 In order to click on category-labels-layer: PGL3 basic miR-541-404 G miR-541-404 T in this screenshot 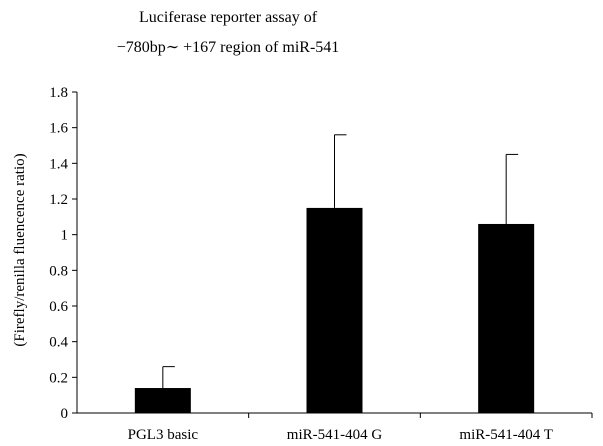, I will do `click(360, 428)`.